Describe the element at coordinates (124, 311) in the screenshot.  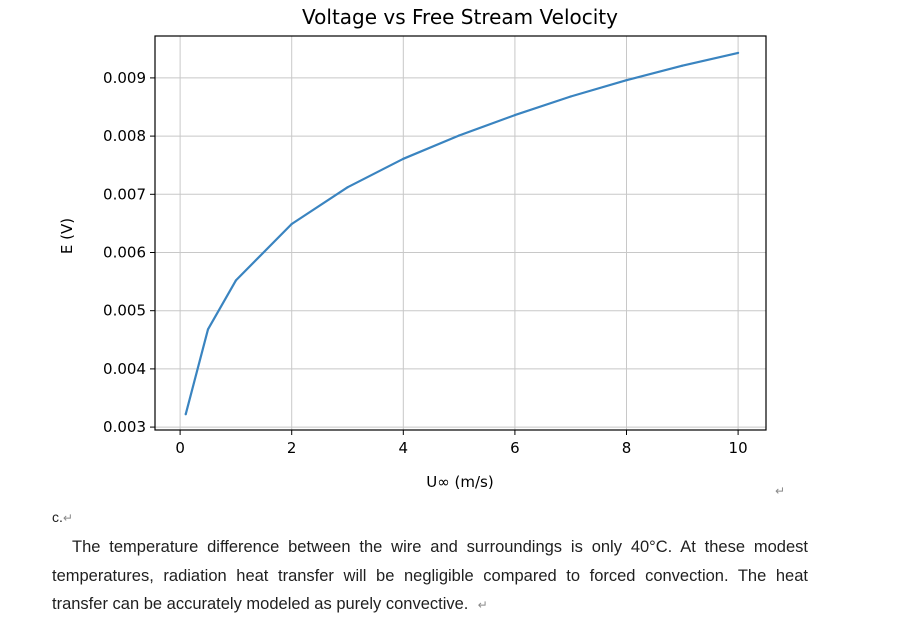
I see `y-tick-label: 0.005` at that location.